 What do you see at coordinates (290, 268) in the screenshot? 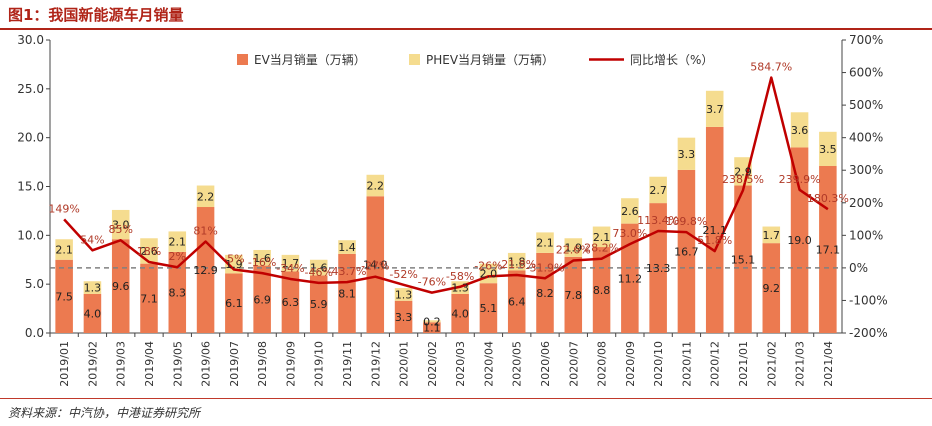
I see `growth-value-label: -34%` at bounding box center [290, 268].